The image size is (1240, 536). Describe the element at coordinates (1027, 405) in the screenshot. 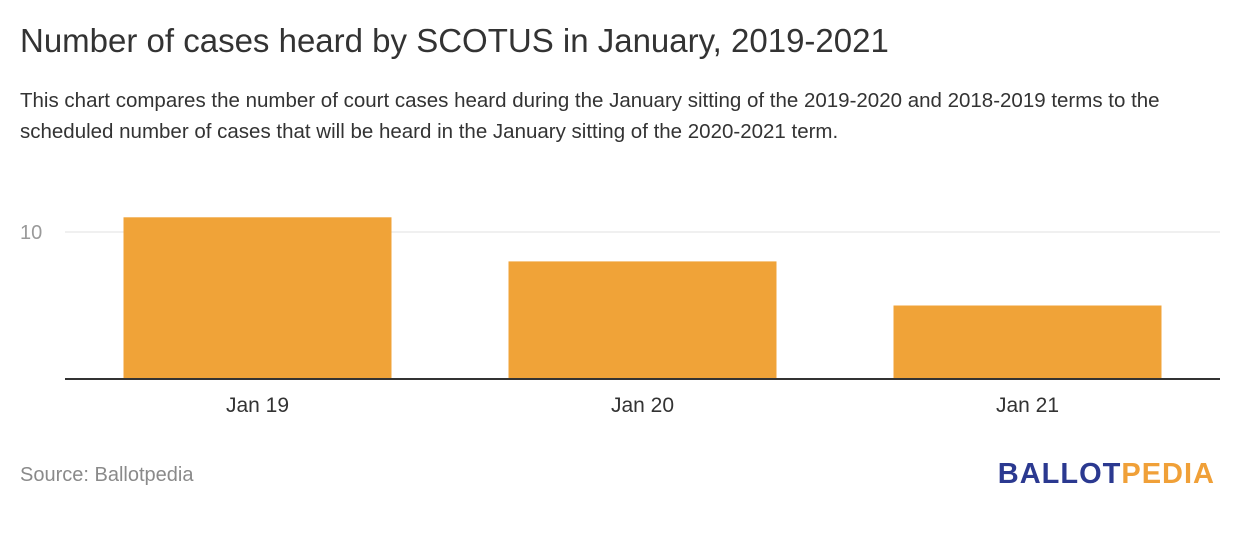

I see `x-tick-label: Jan 21` at that location.